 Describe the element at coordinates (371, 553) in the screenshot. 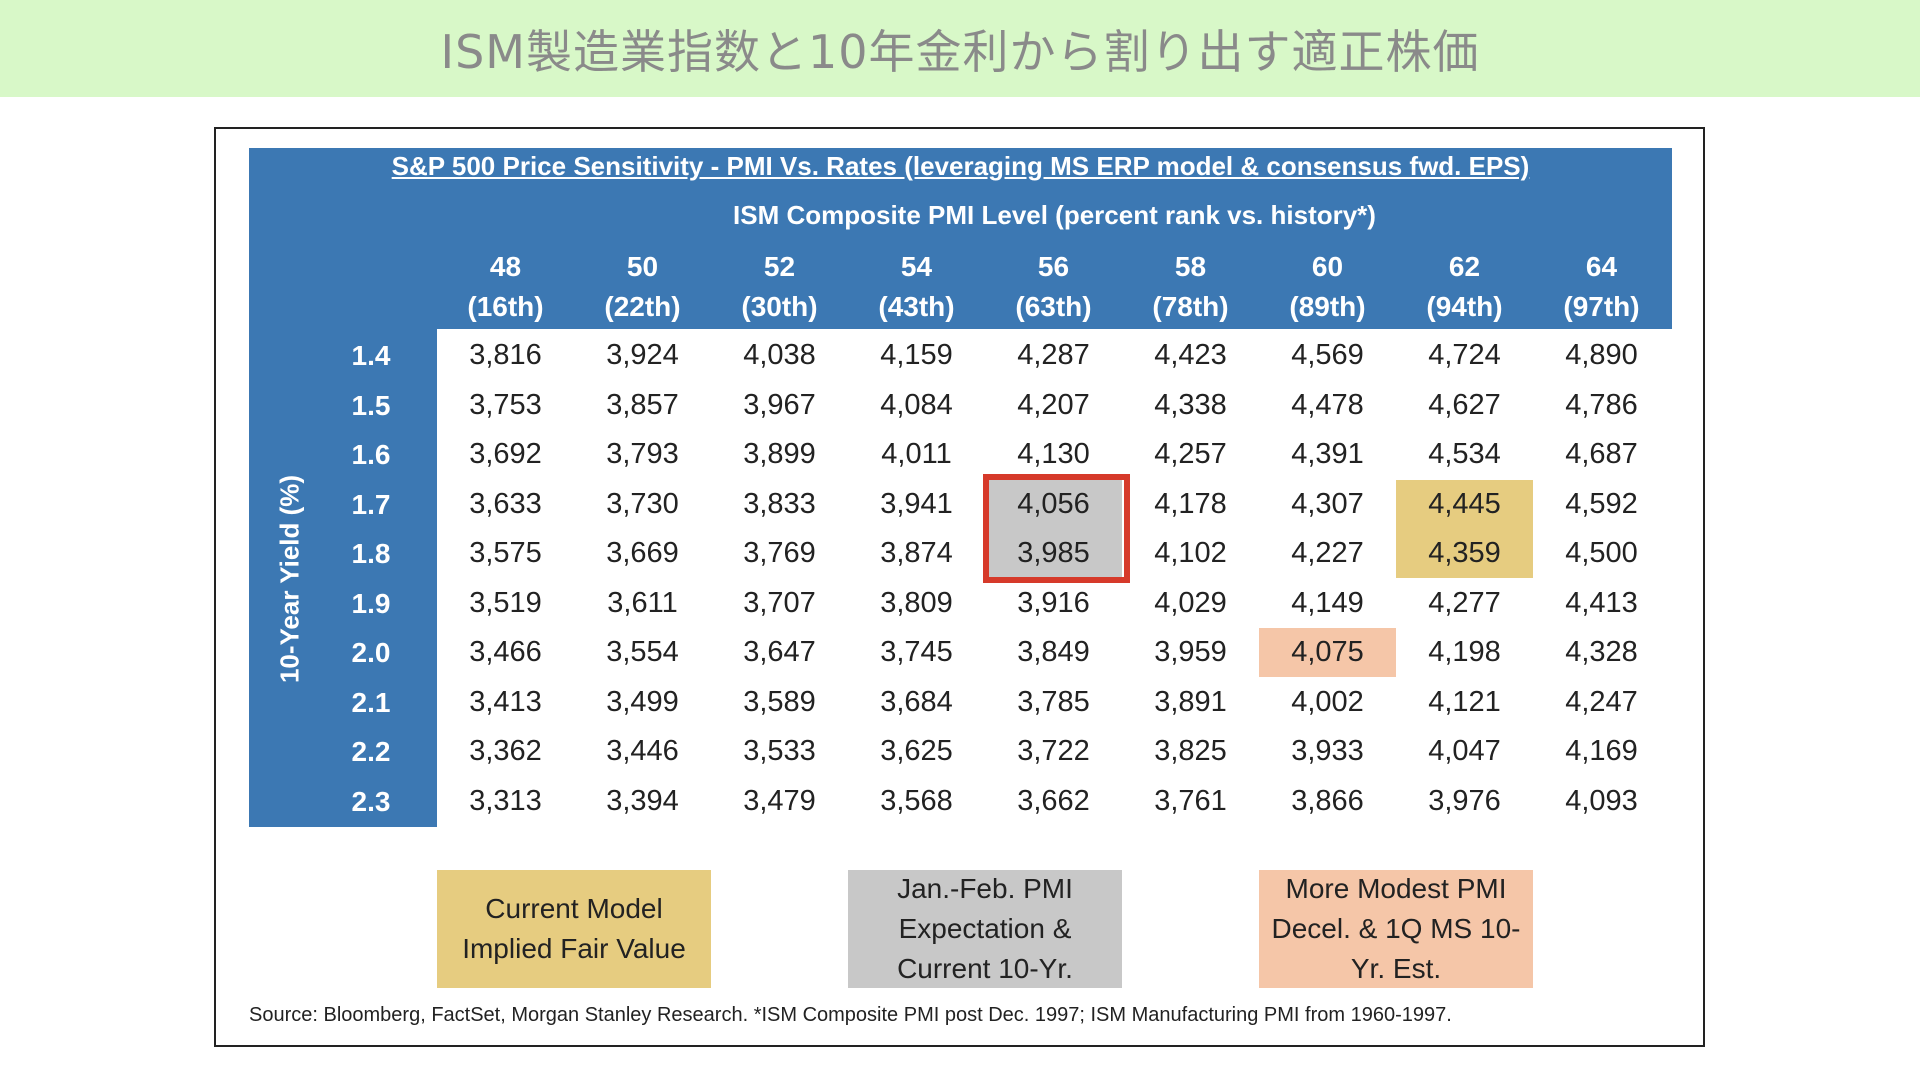

I see `row-header-yield: 1.8` at that location.